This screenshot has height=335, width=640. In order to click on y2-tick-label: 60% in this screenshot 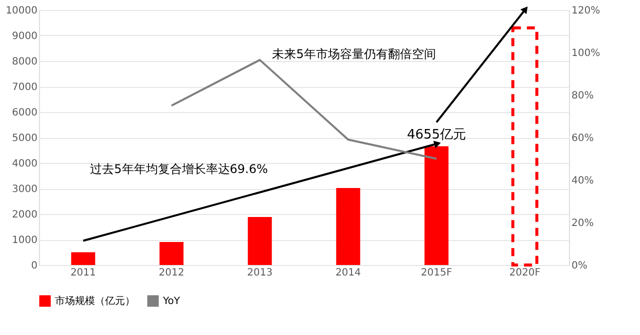, I will do `click(583, 138)`.